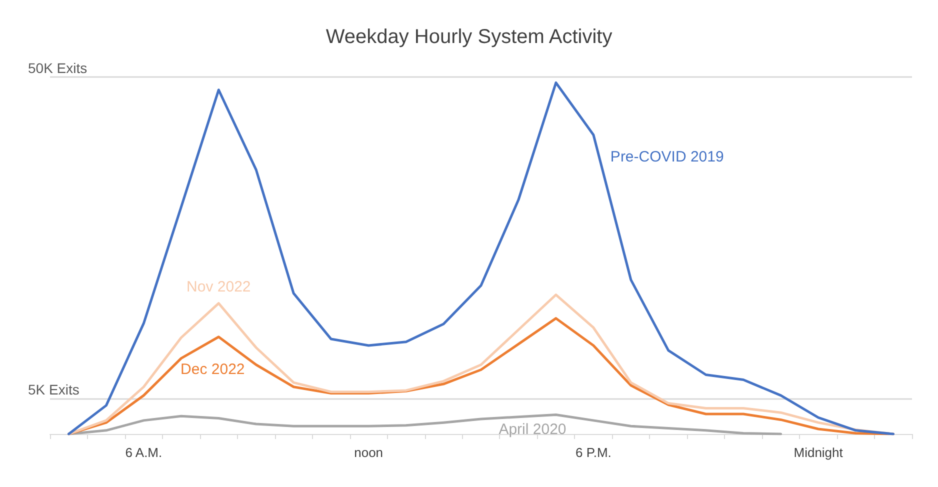 This screenshot has height=487, width=938. What do you see at coordinates (667, 157) in the screenshot?
I see `series-label: Pre-COVID 2019` at bounding box center [667, 157].